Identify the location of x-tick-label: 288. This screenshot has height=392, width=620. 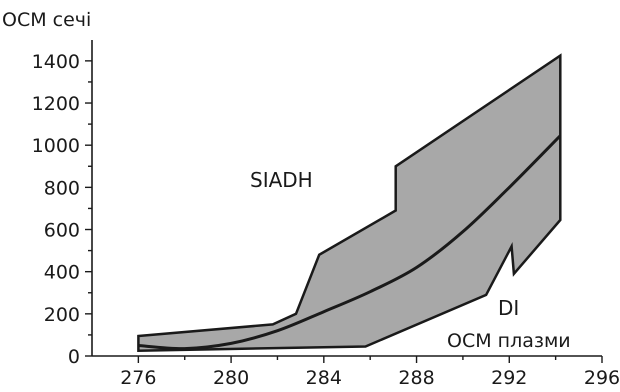
(416, 378).